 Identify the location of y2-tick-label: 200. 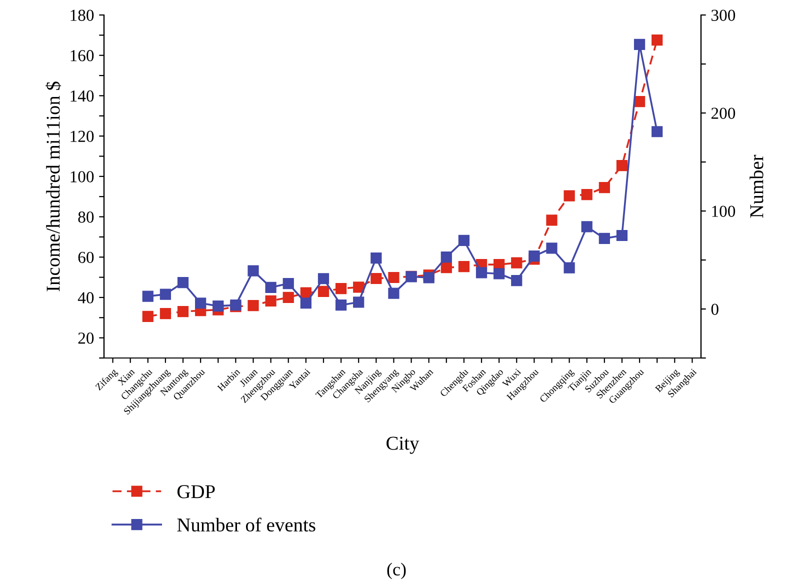
(723, 113).